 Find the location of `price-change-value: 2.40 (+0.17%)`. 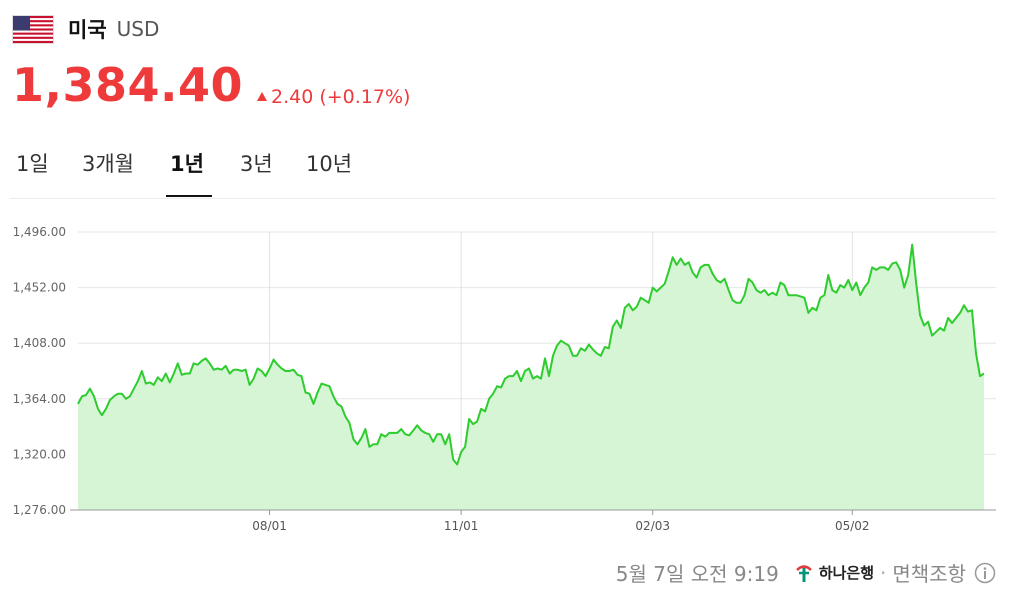

price-change-value: 2.40 (+0.17%) is located at coordinates (341, 96).